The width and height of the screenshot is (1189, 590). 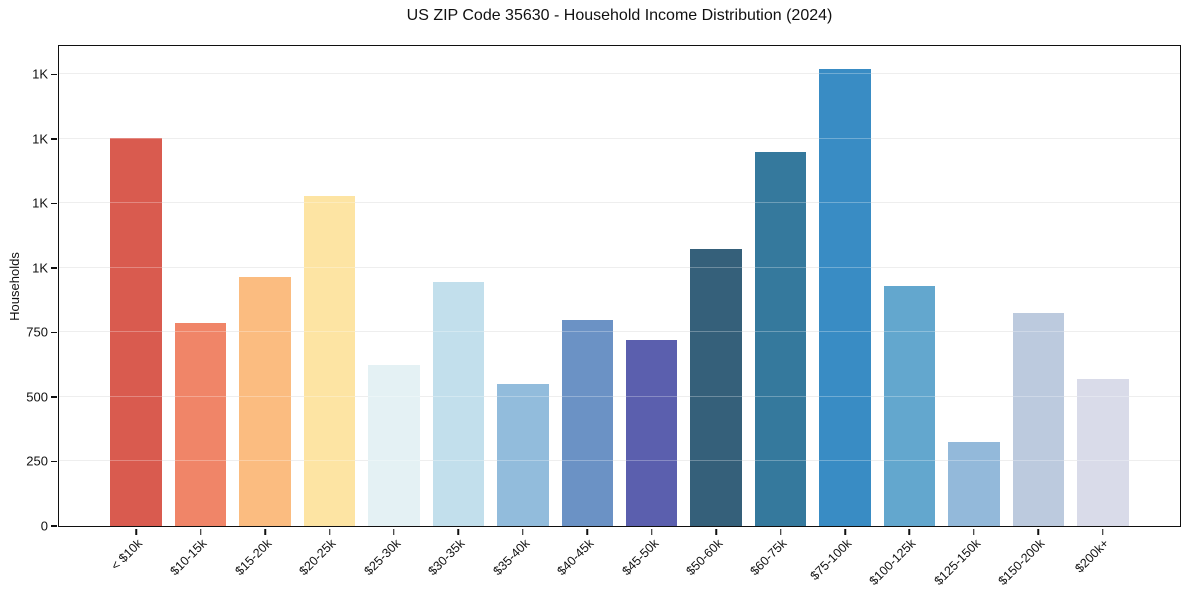 What do you see at coordinates (831, 560) in the screenshot?
I see `x-tick-label: $75-100k` at bounding box center [831, 560].